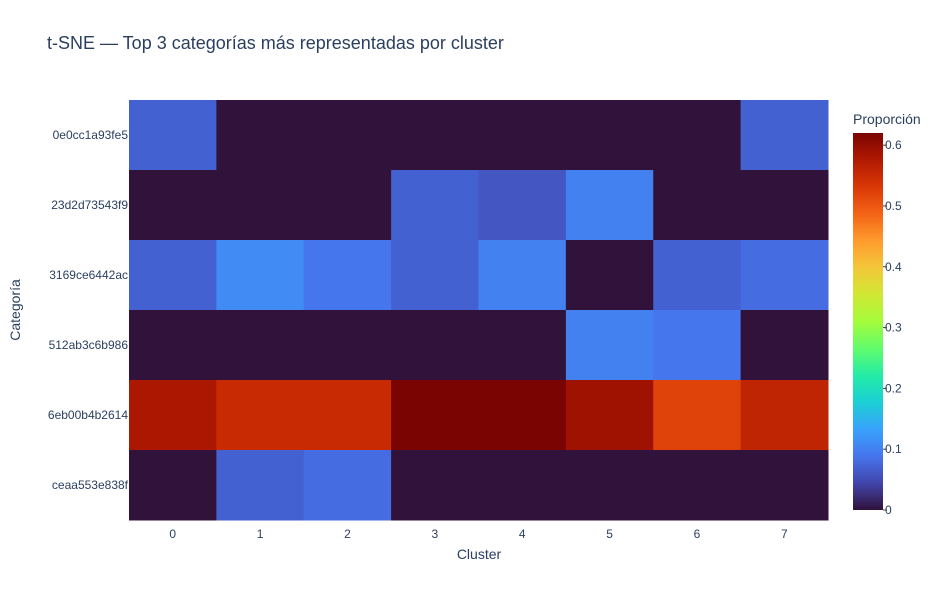 Image resolution: width=950 pixels, height=600 pixels. I want to click on colorbar: 0 0.1 0.2 0.3 0.4 0.5 0.6, so click(877, 325).